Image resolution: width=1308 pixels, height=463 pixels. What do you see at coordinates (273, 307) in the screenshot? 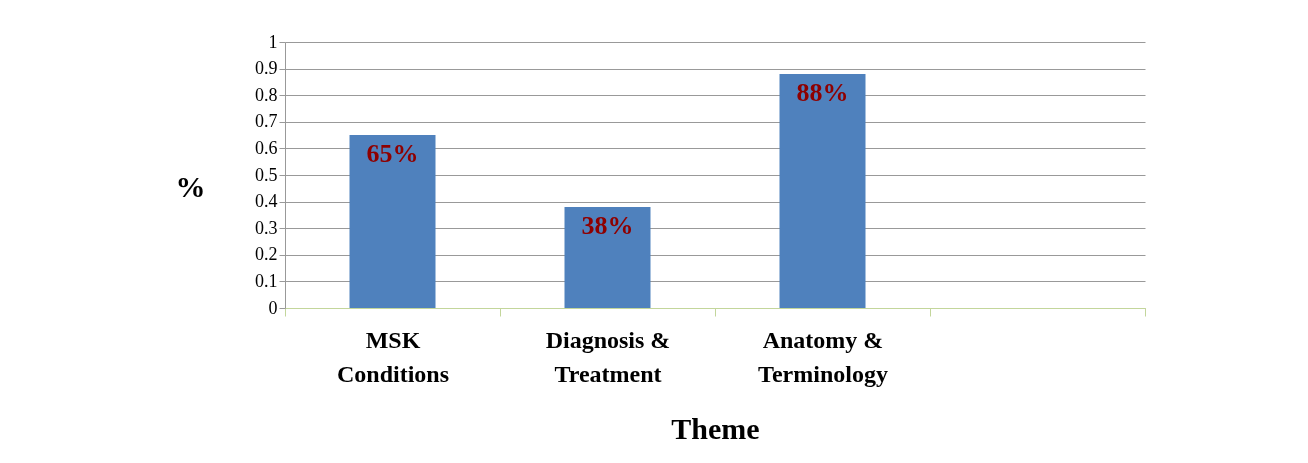
I see `y-tick-label: 0` at bounding box center [273, 307].